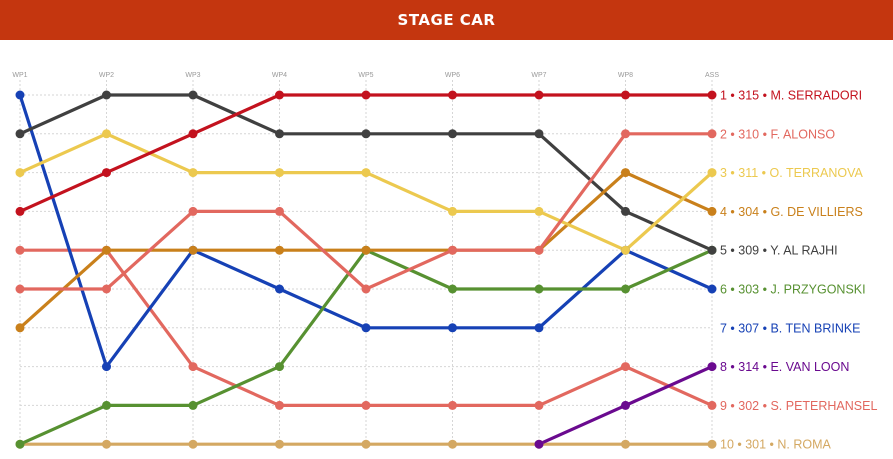 Image resolution: width=893 pixels, height=459 pixels. I want to click on x-tick-label: WP8, so click(625, 75).